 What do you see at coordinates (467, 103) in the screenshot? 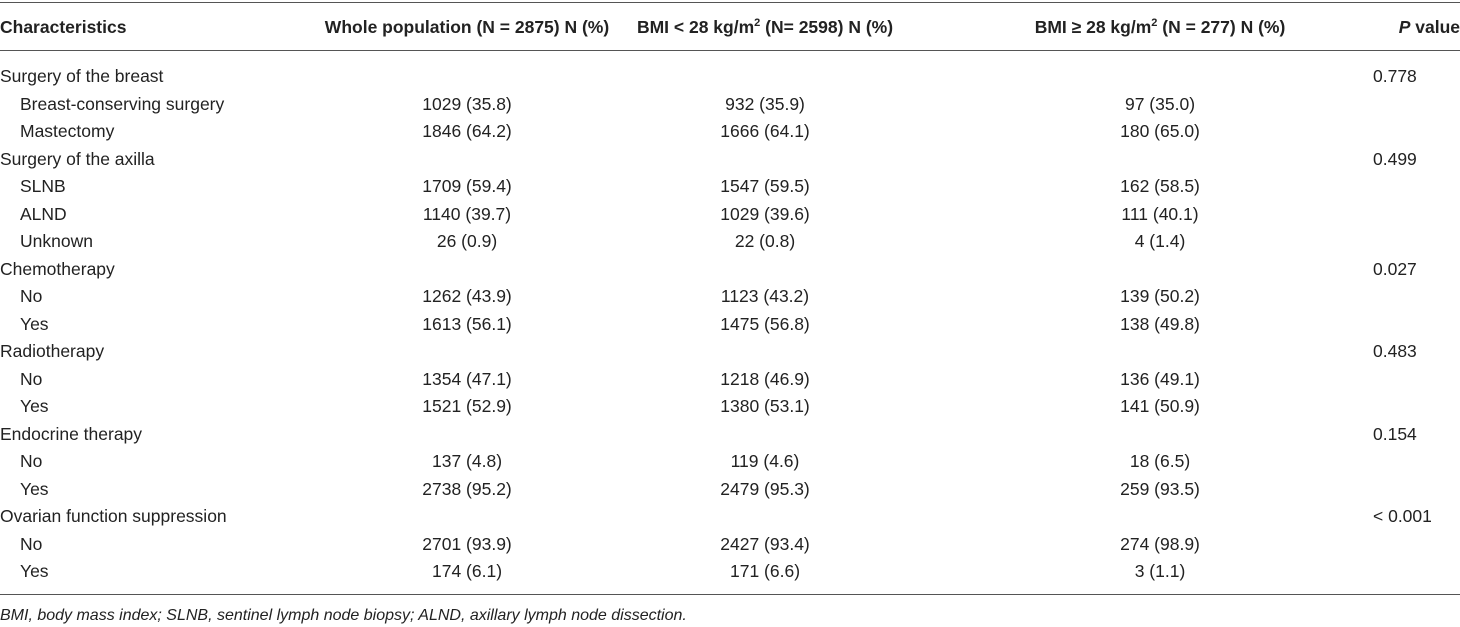
I see `cell: 1029 (35.8)` at bounding box center [467, 103].